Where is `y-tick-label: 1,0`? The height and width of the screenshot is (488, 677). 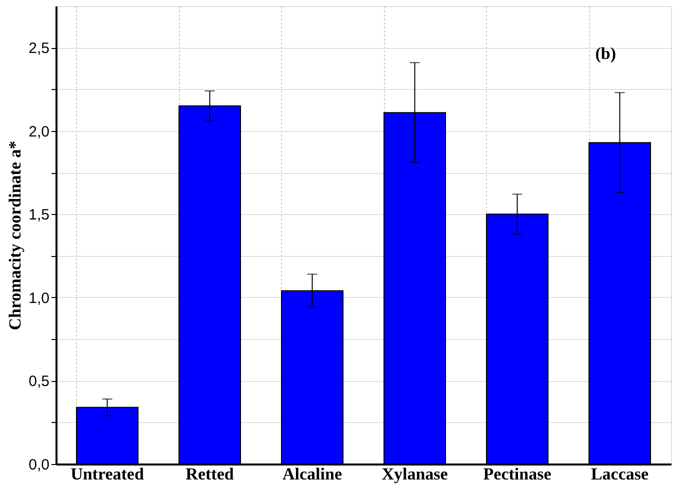
y-tick-label: 1,0 is located at coordinates (39, 298).